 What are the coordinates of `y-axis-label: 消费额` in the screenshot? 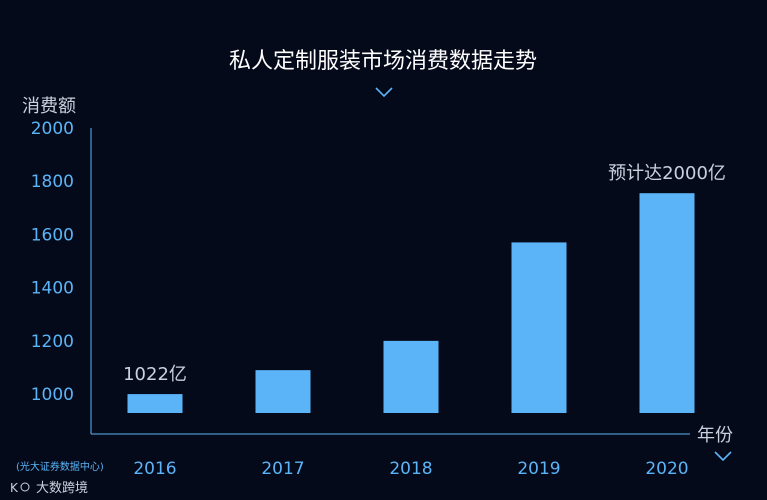 It's located at (49, 106).